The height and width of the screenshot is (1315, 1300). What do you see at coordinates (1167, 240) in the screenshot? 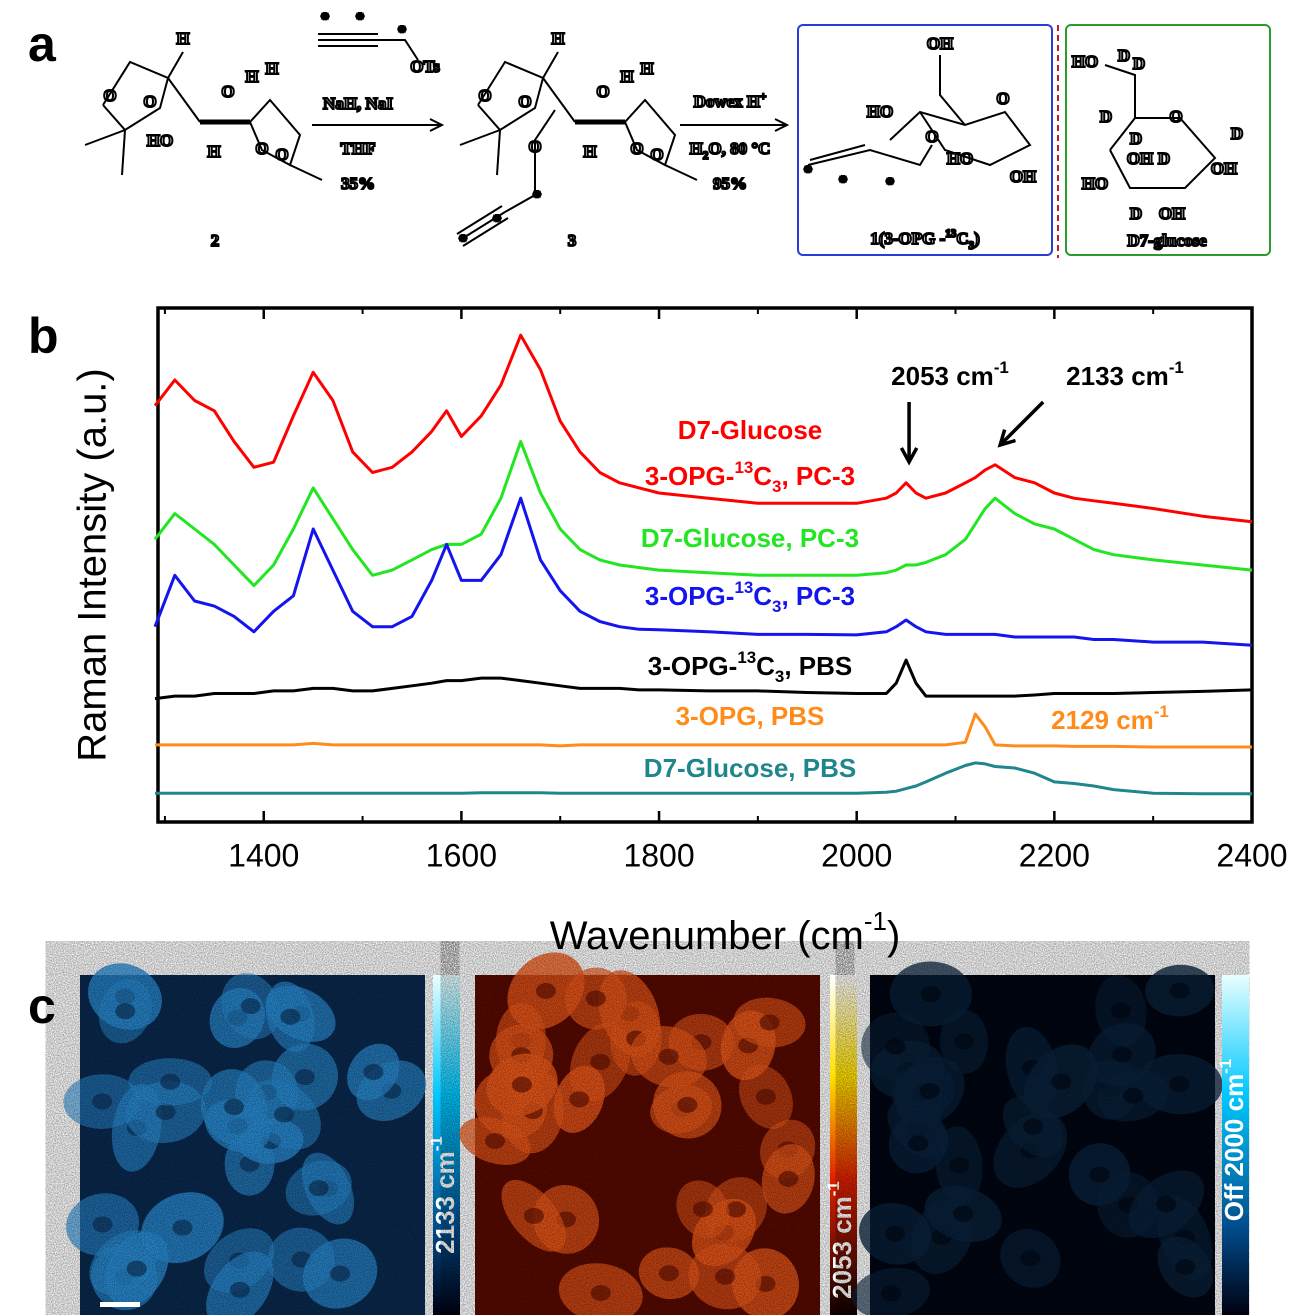
I see `text-part: D7-glucose` at bounding box center [1167, 240].